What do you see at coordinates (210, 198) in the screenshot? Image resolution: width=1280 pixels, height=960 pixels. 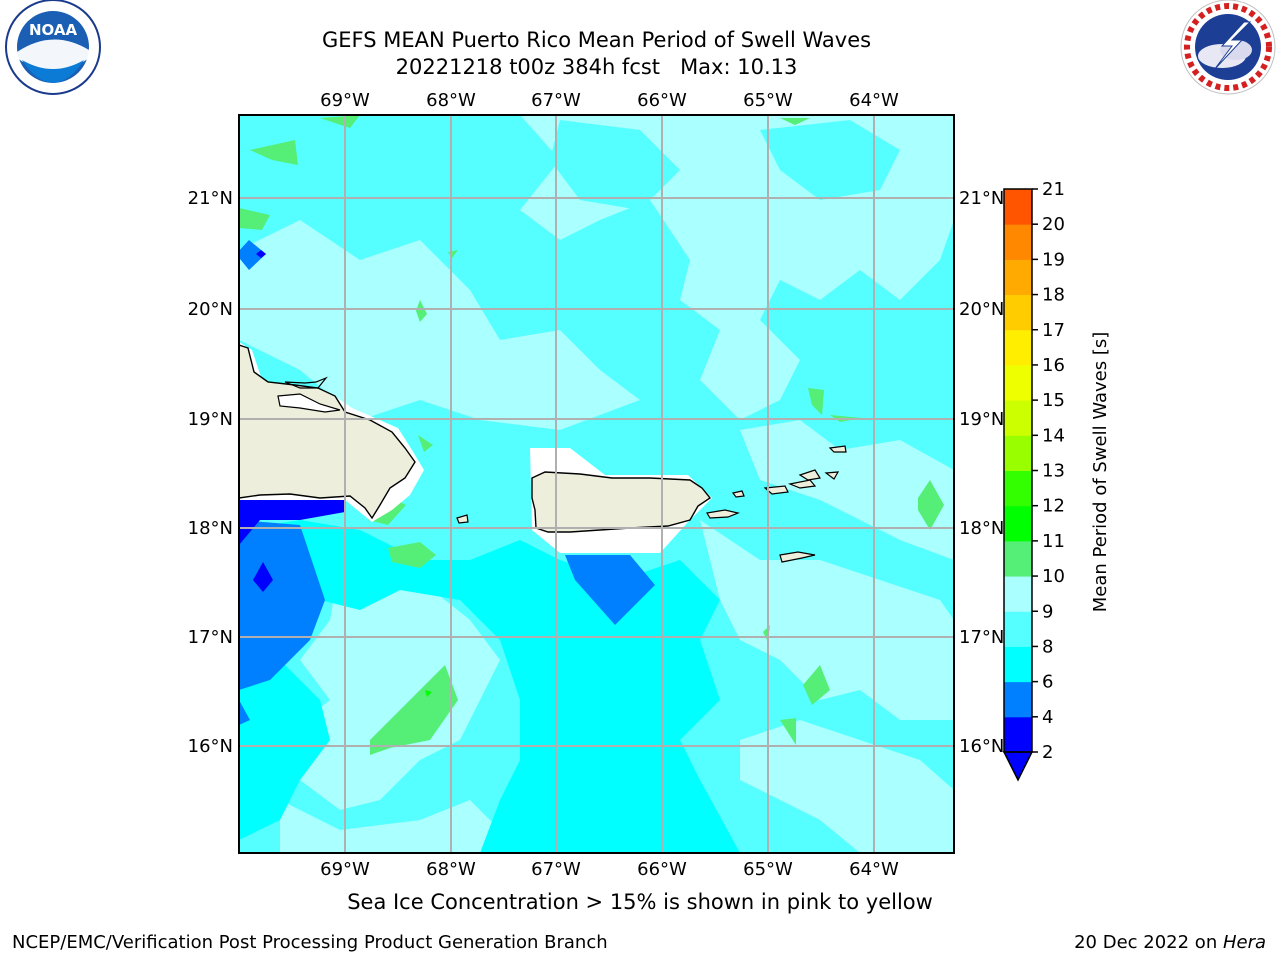 I see `lat-label-left: 21°N` at bounding box center [210, 198].